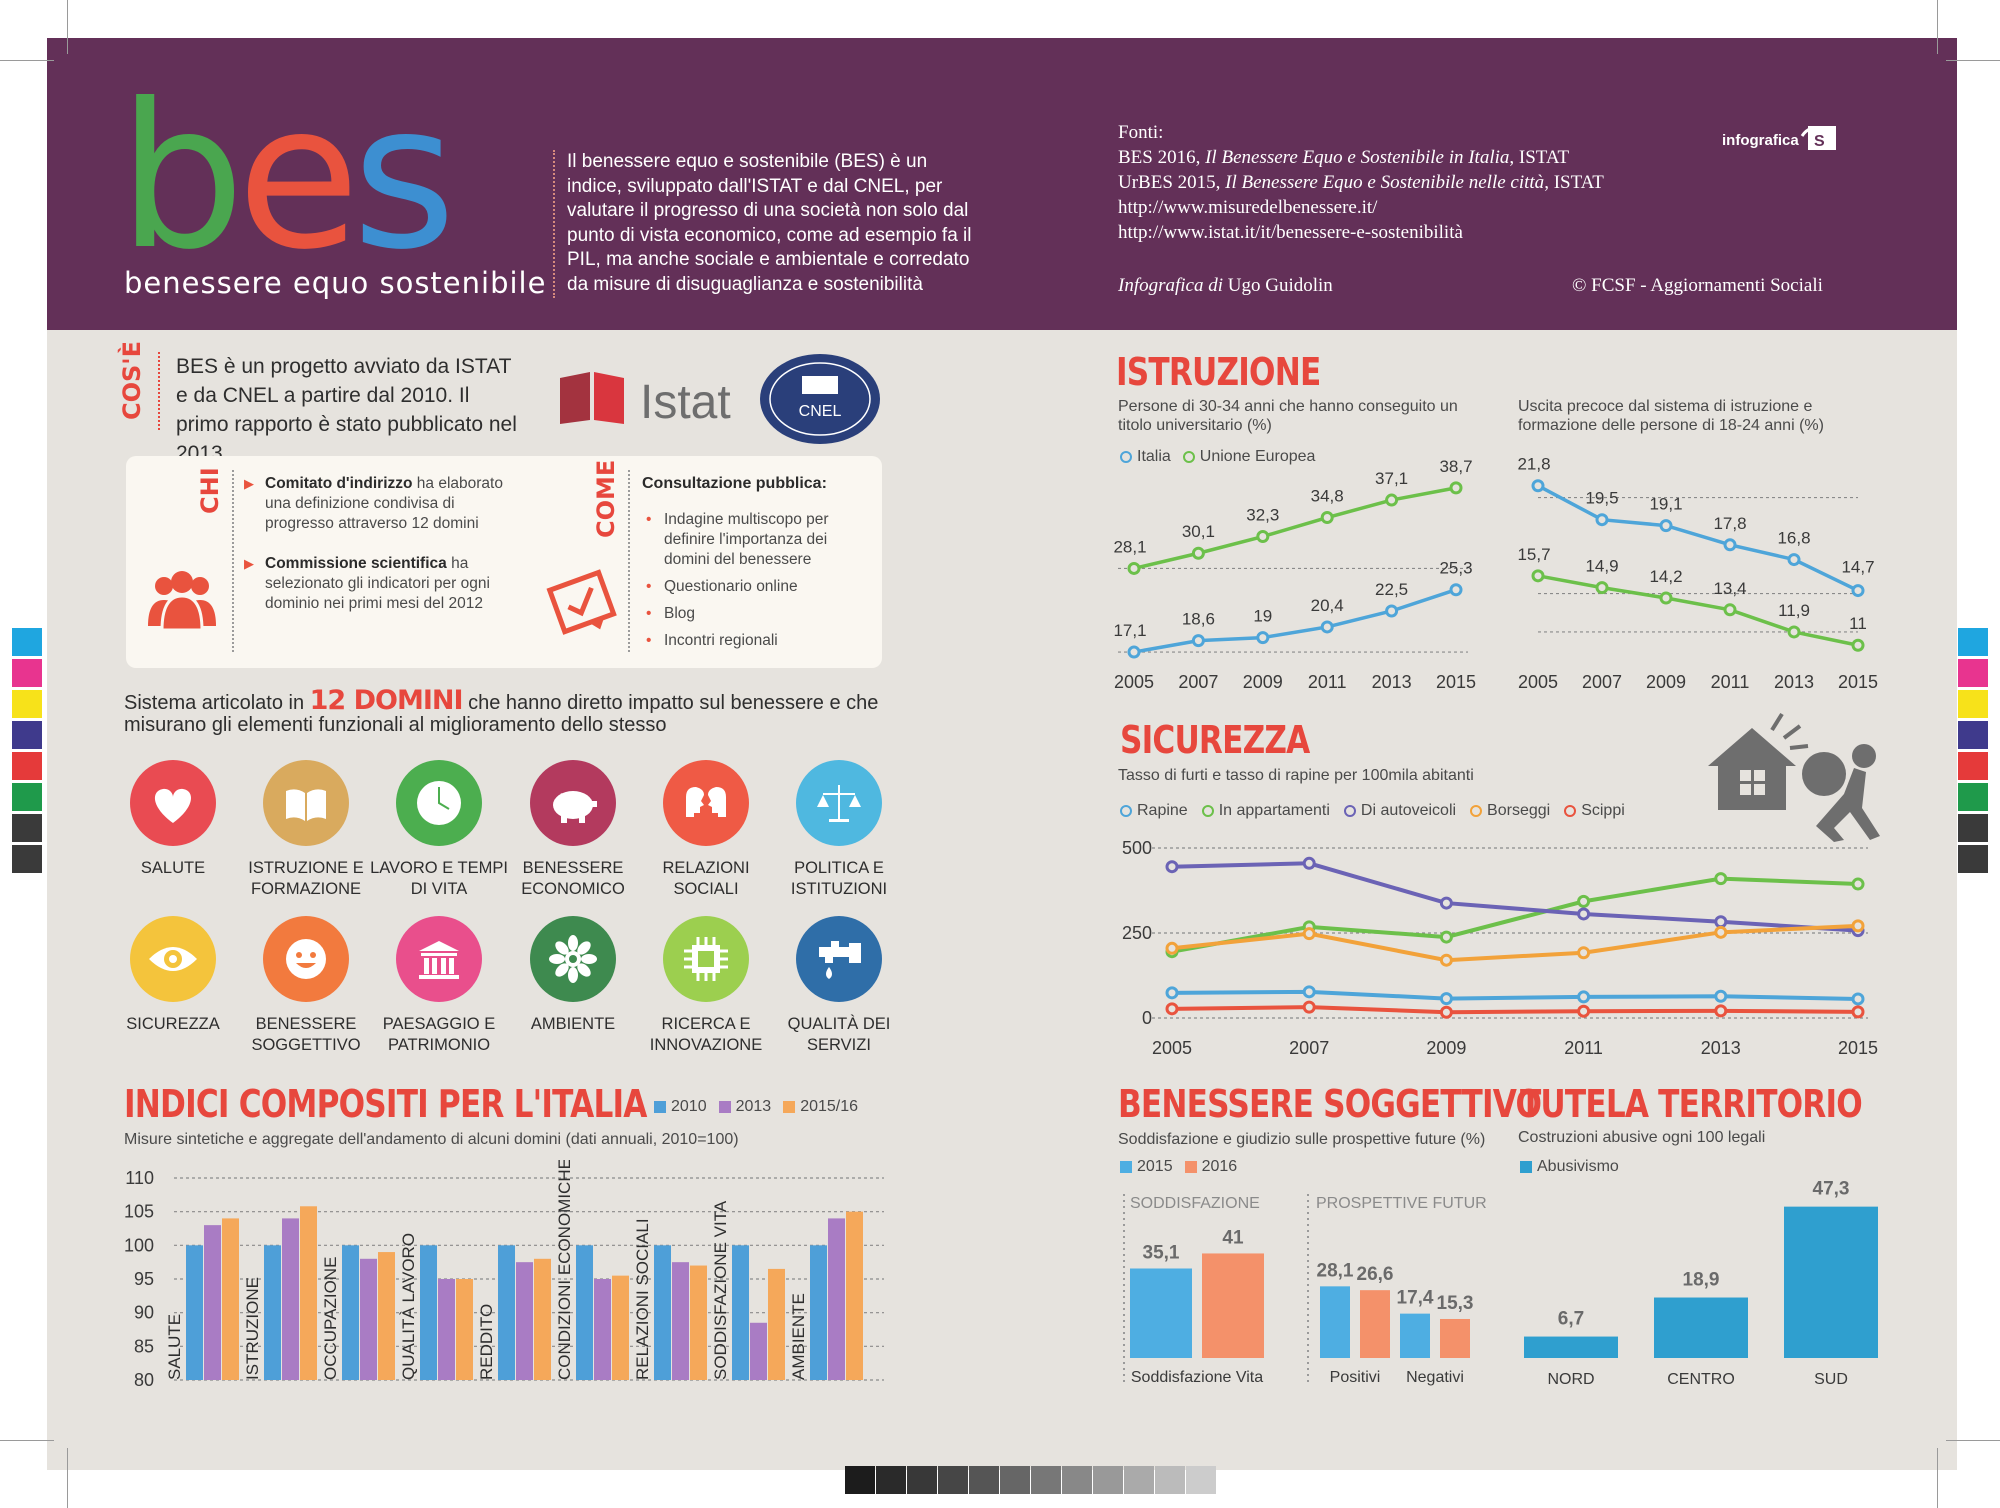 The width and height of the screenshot is (2000, 1508). What do you see at coordinates (1415, 1298) in the screenshot?
I see `data-label: 17,4` at bounding box center [1415, 1298].